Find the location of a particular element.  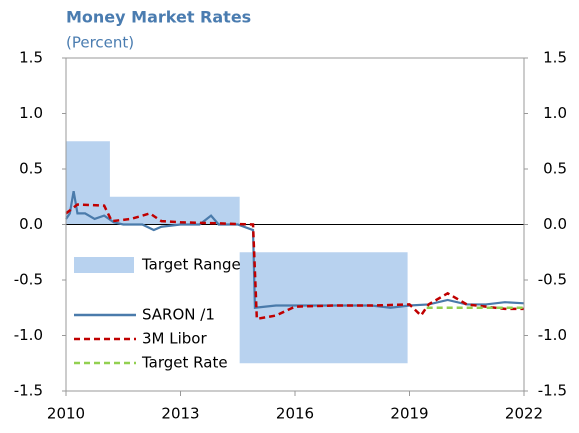

legend-label: Target Rate is located at coordinates (184, 363).